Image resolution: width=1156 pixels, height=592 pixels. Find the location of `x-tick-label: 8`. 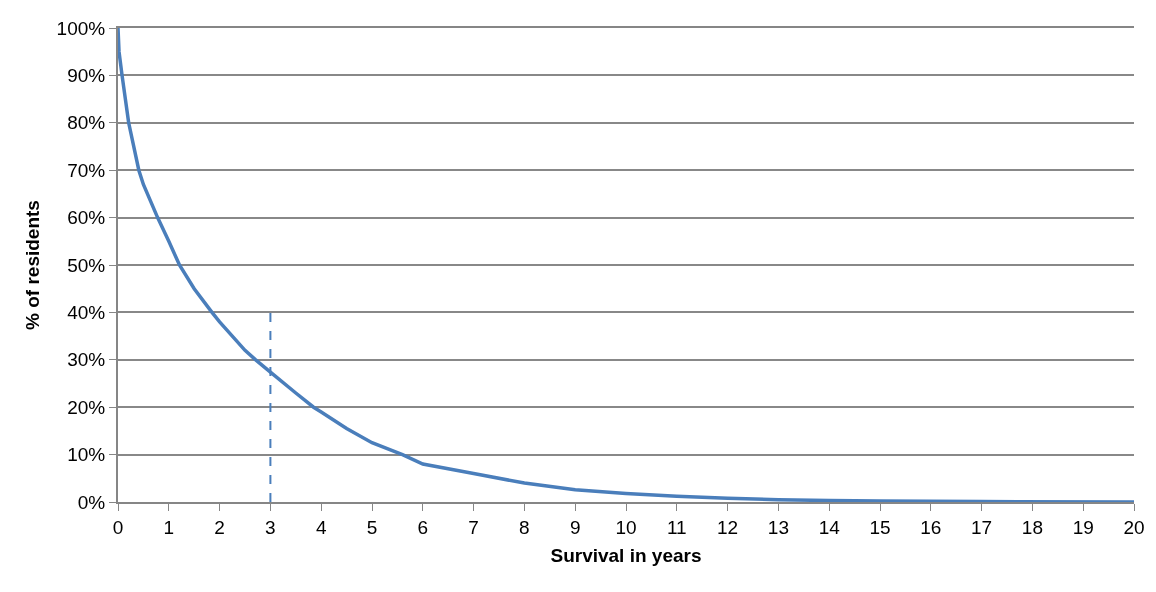

x-tick-label: 8 is located at coordinates (524, 527).